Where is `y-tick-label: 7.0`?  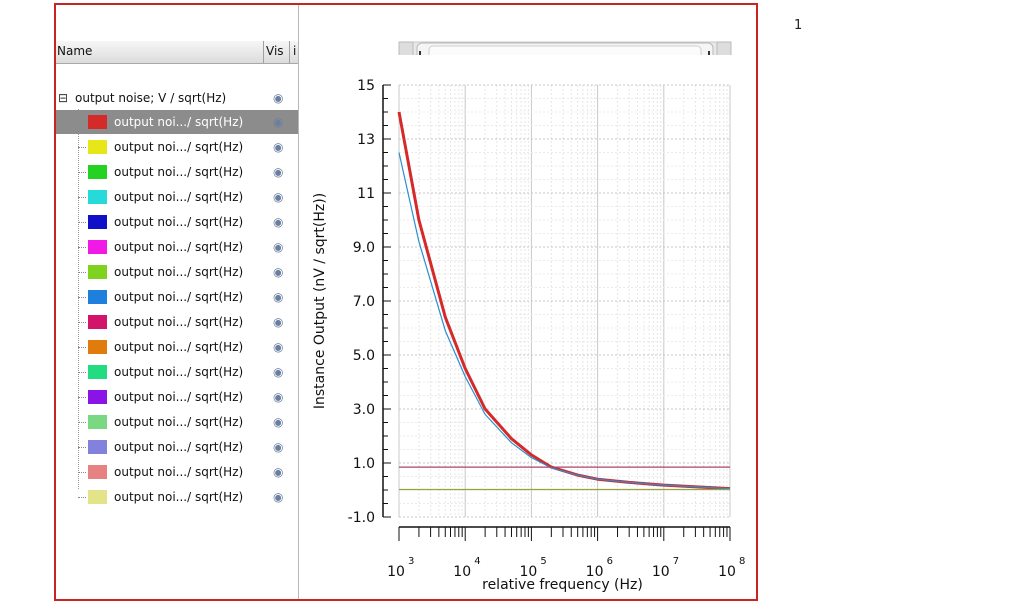 y-tick-label: 7.0 is located at coordinates (364, 302).